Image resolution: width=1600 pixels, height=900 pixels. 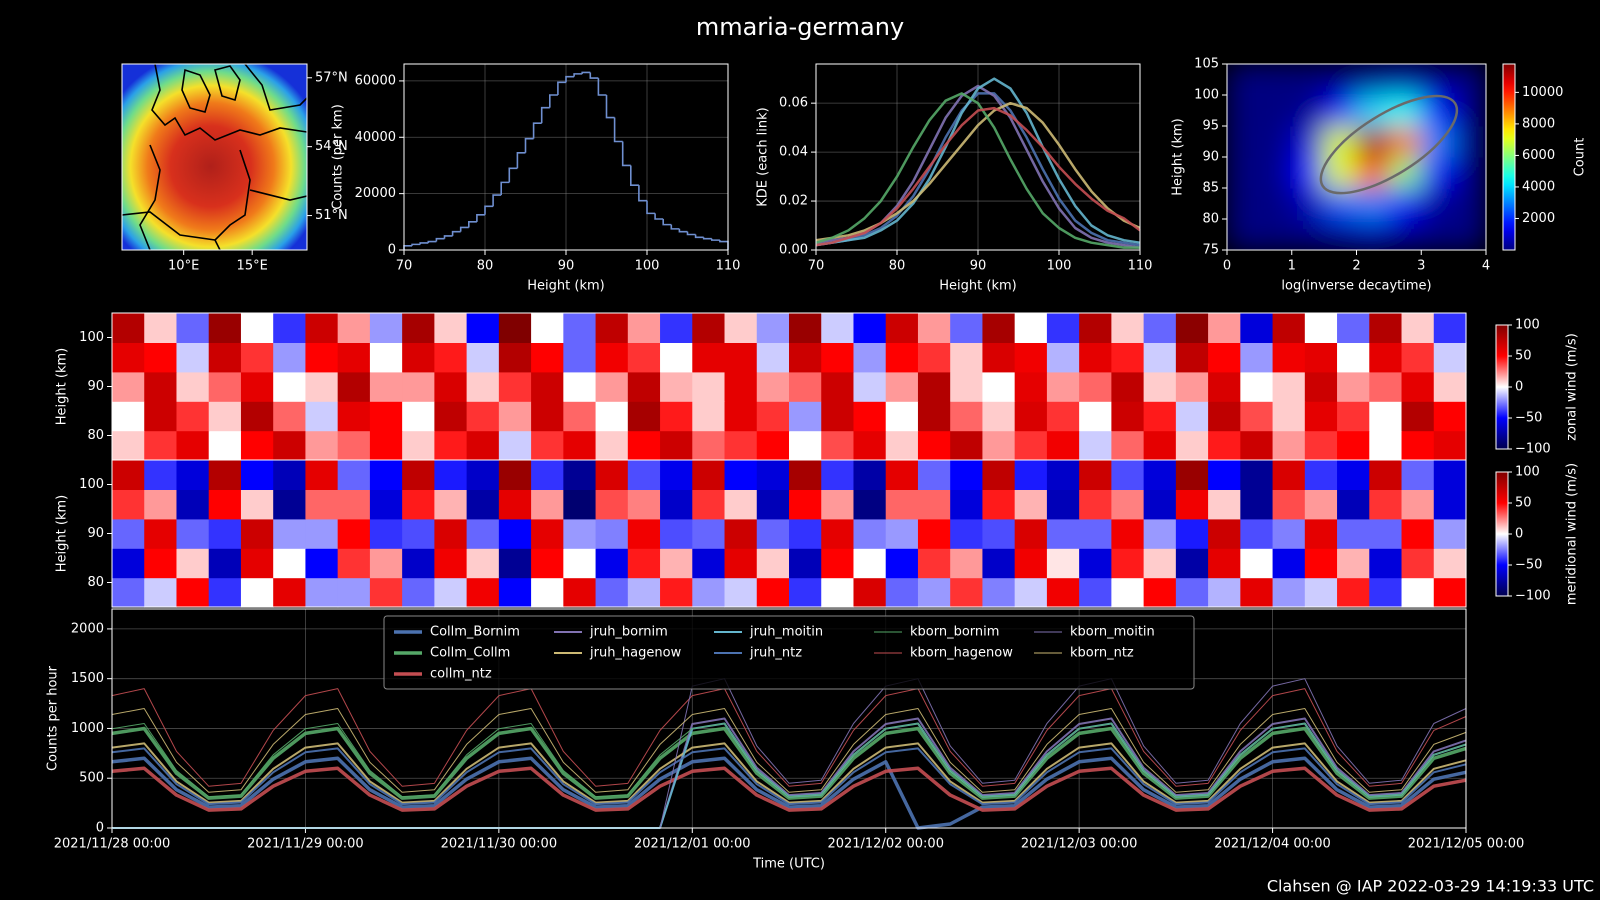 I want to click on y-tick-label: 100, so click(x=91, y=337).